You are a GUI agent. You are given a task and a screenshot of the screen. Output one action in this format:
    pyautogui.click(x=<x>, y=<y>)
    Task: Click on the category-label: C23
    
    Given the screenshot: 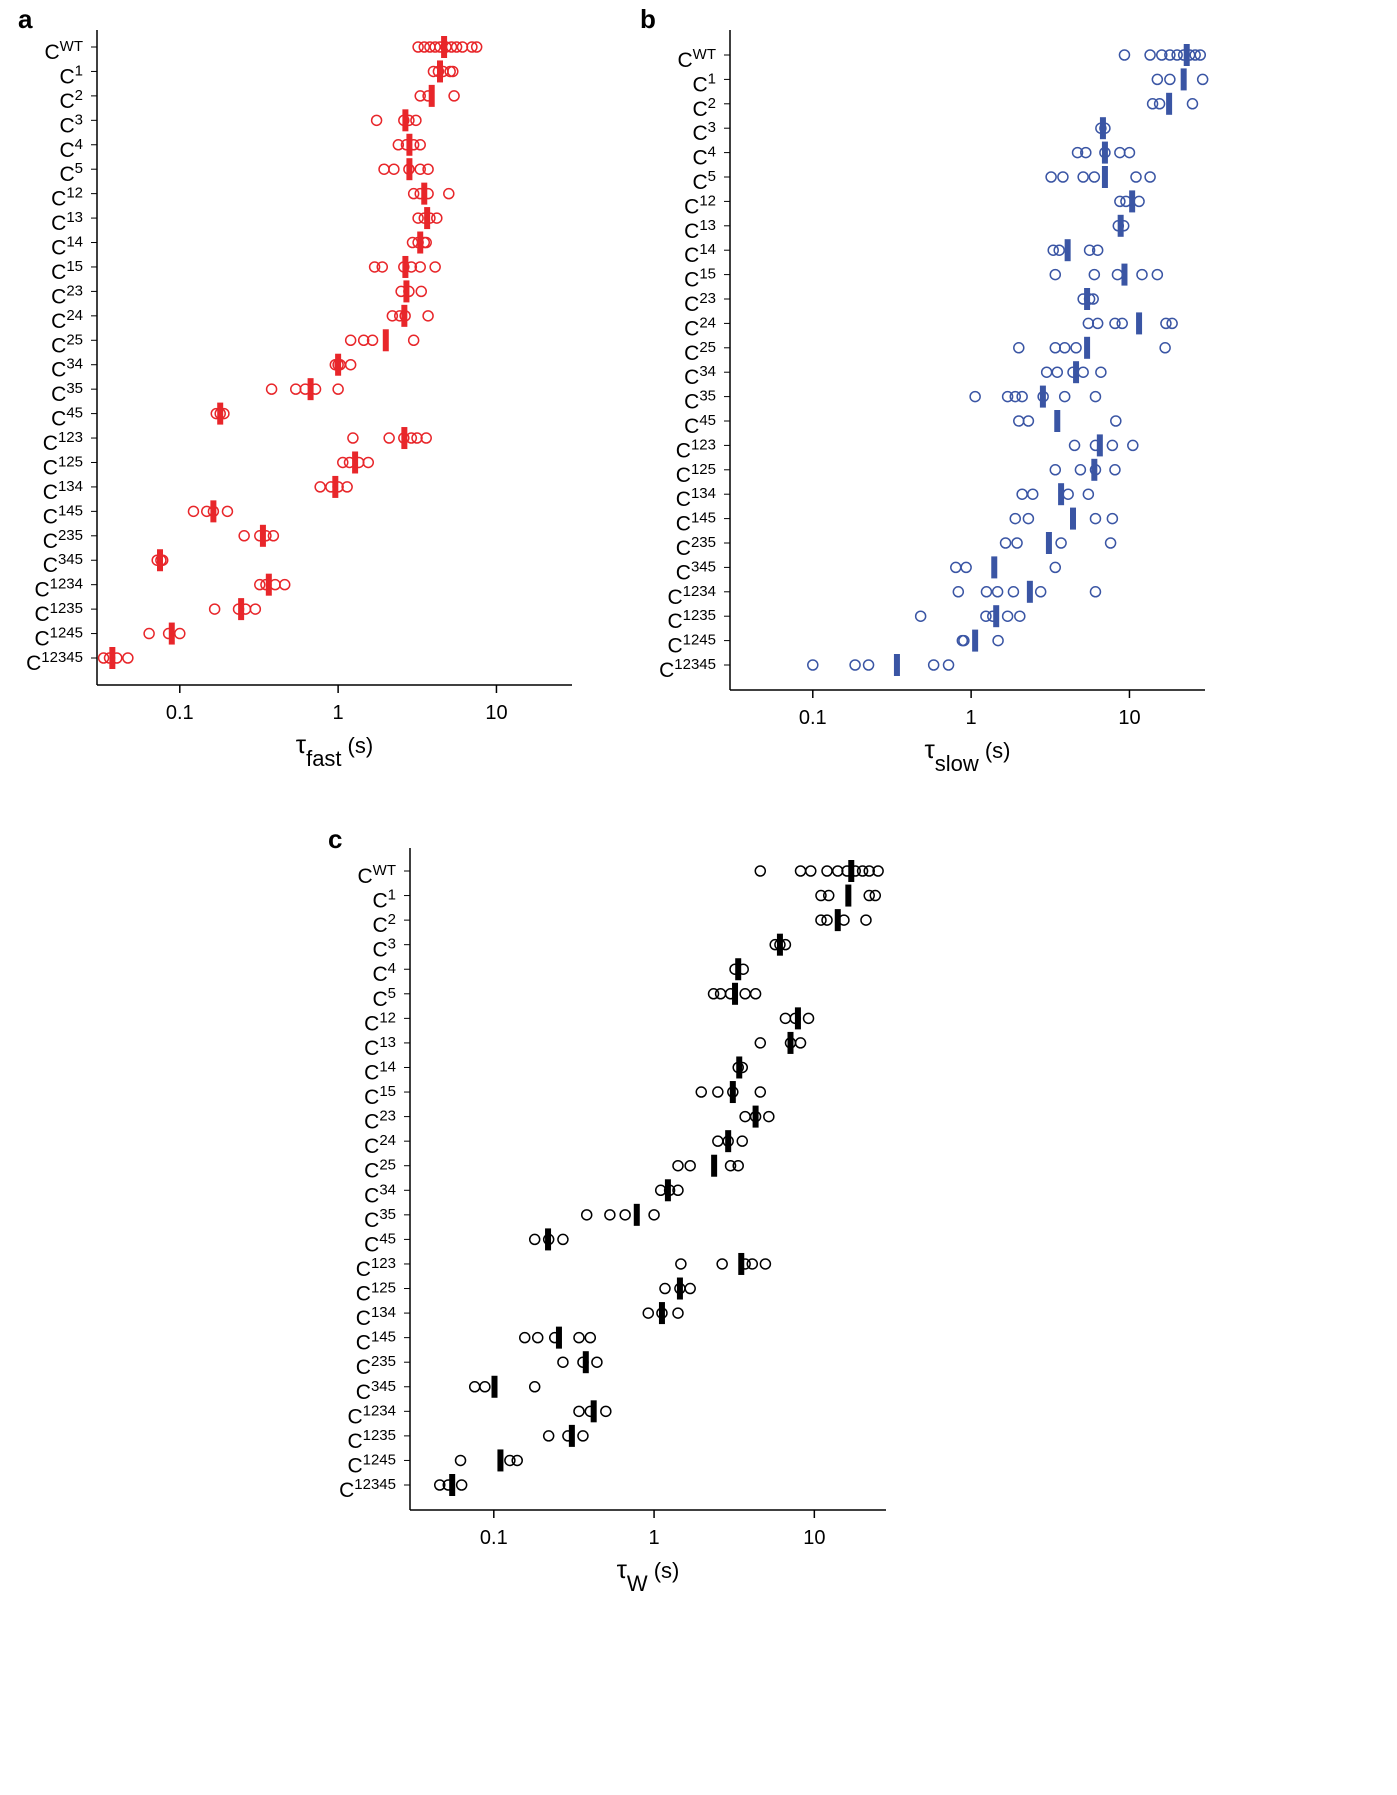 What is the action you would take?
    pyautogui.click(x=67, y=295)
    